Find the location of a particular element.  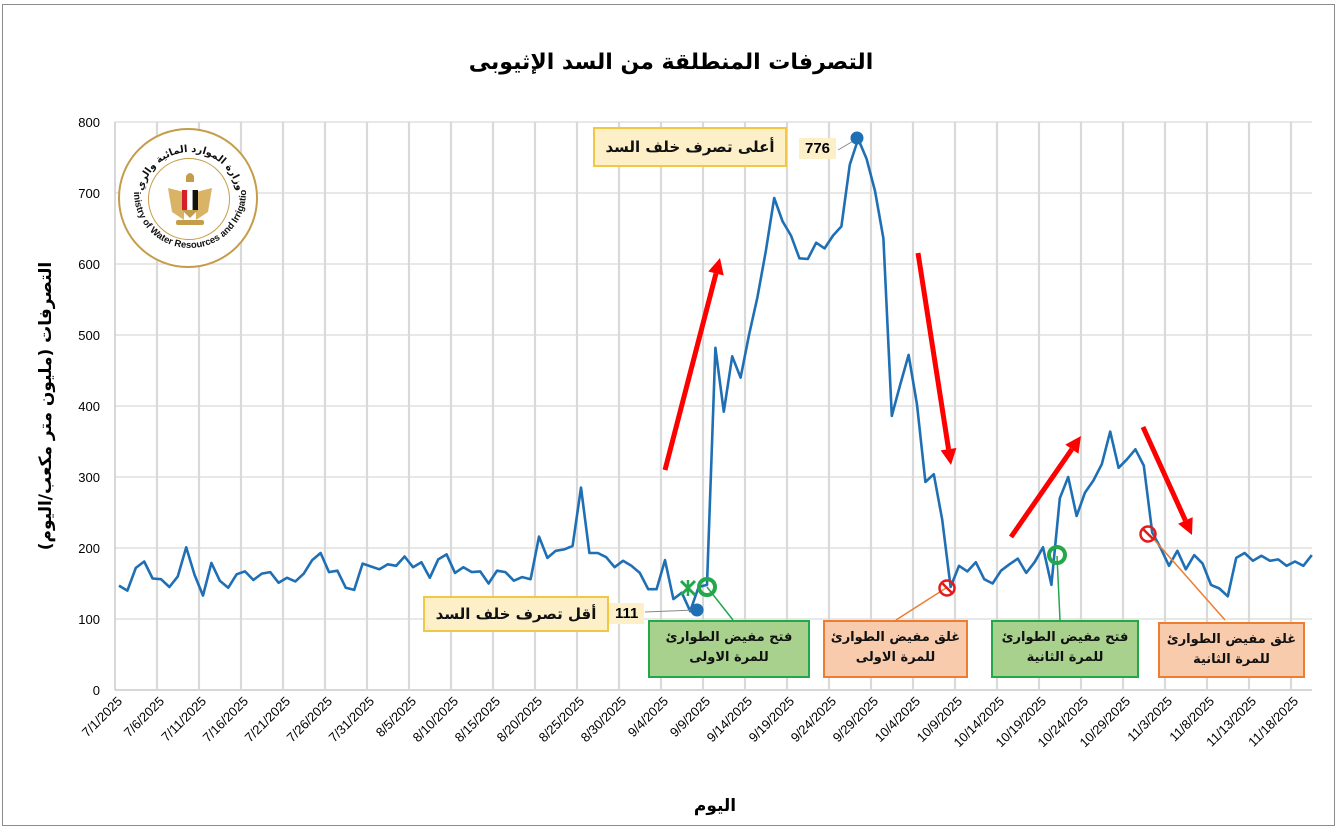

trend-arrows is located at coordinates (927, 395).